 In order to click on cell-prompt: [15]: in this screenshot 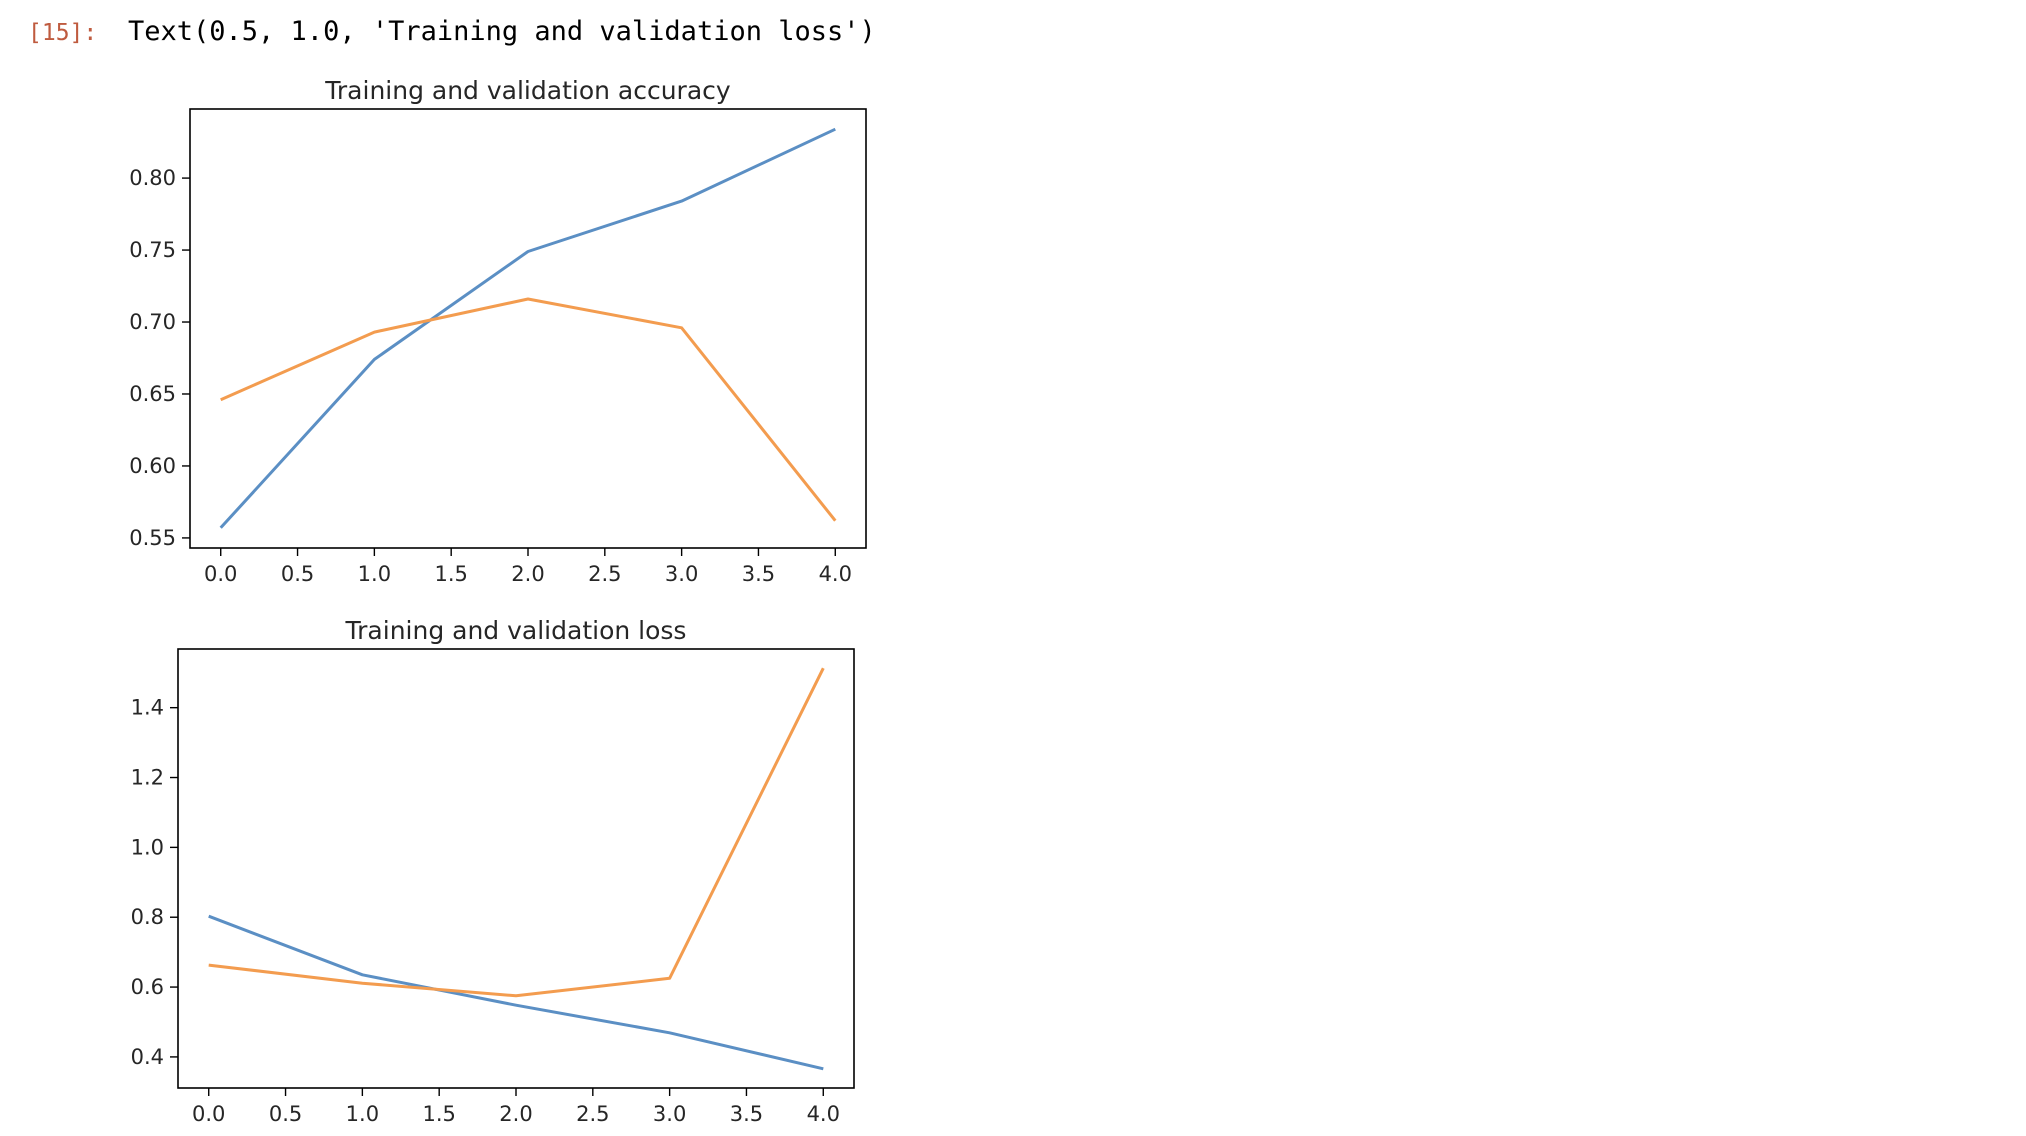, I will do `click(63, 33)`.